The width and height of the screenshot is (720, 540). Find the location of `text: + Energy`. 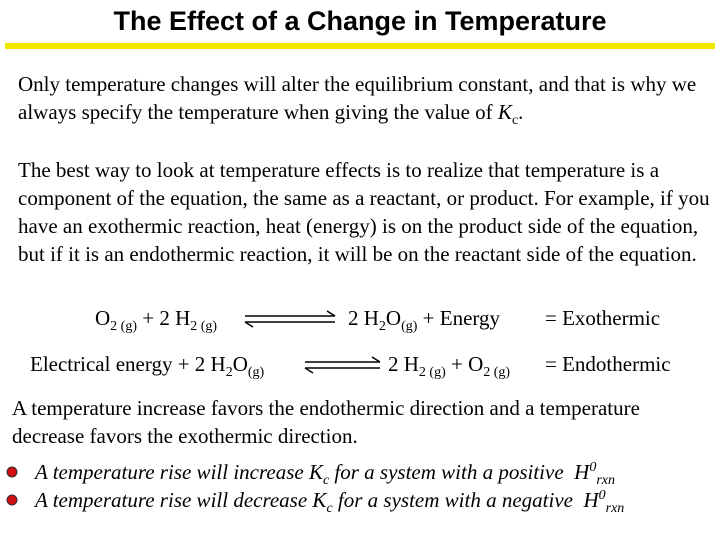

text: + Energy is located at coordinates (459, 318).